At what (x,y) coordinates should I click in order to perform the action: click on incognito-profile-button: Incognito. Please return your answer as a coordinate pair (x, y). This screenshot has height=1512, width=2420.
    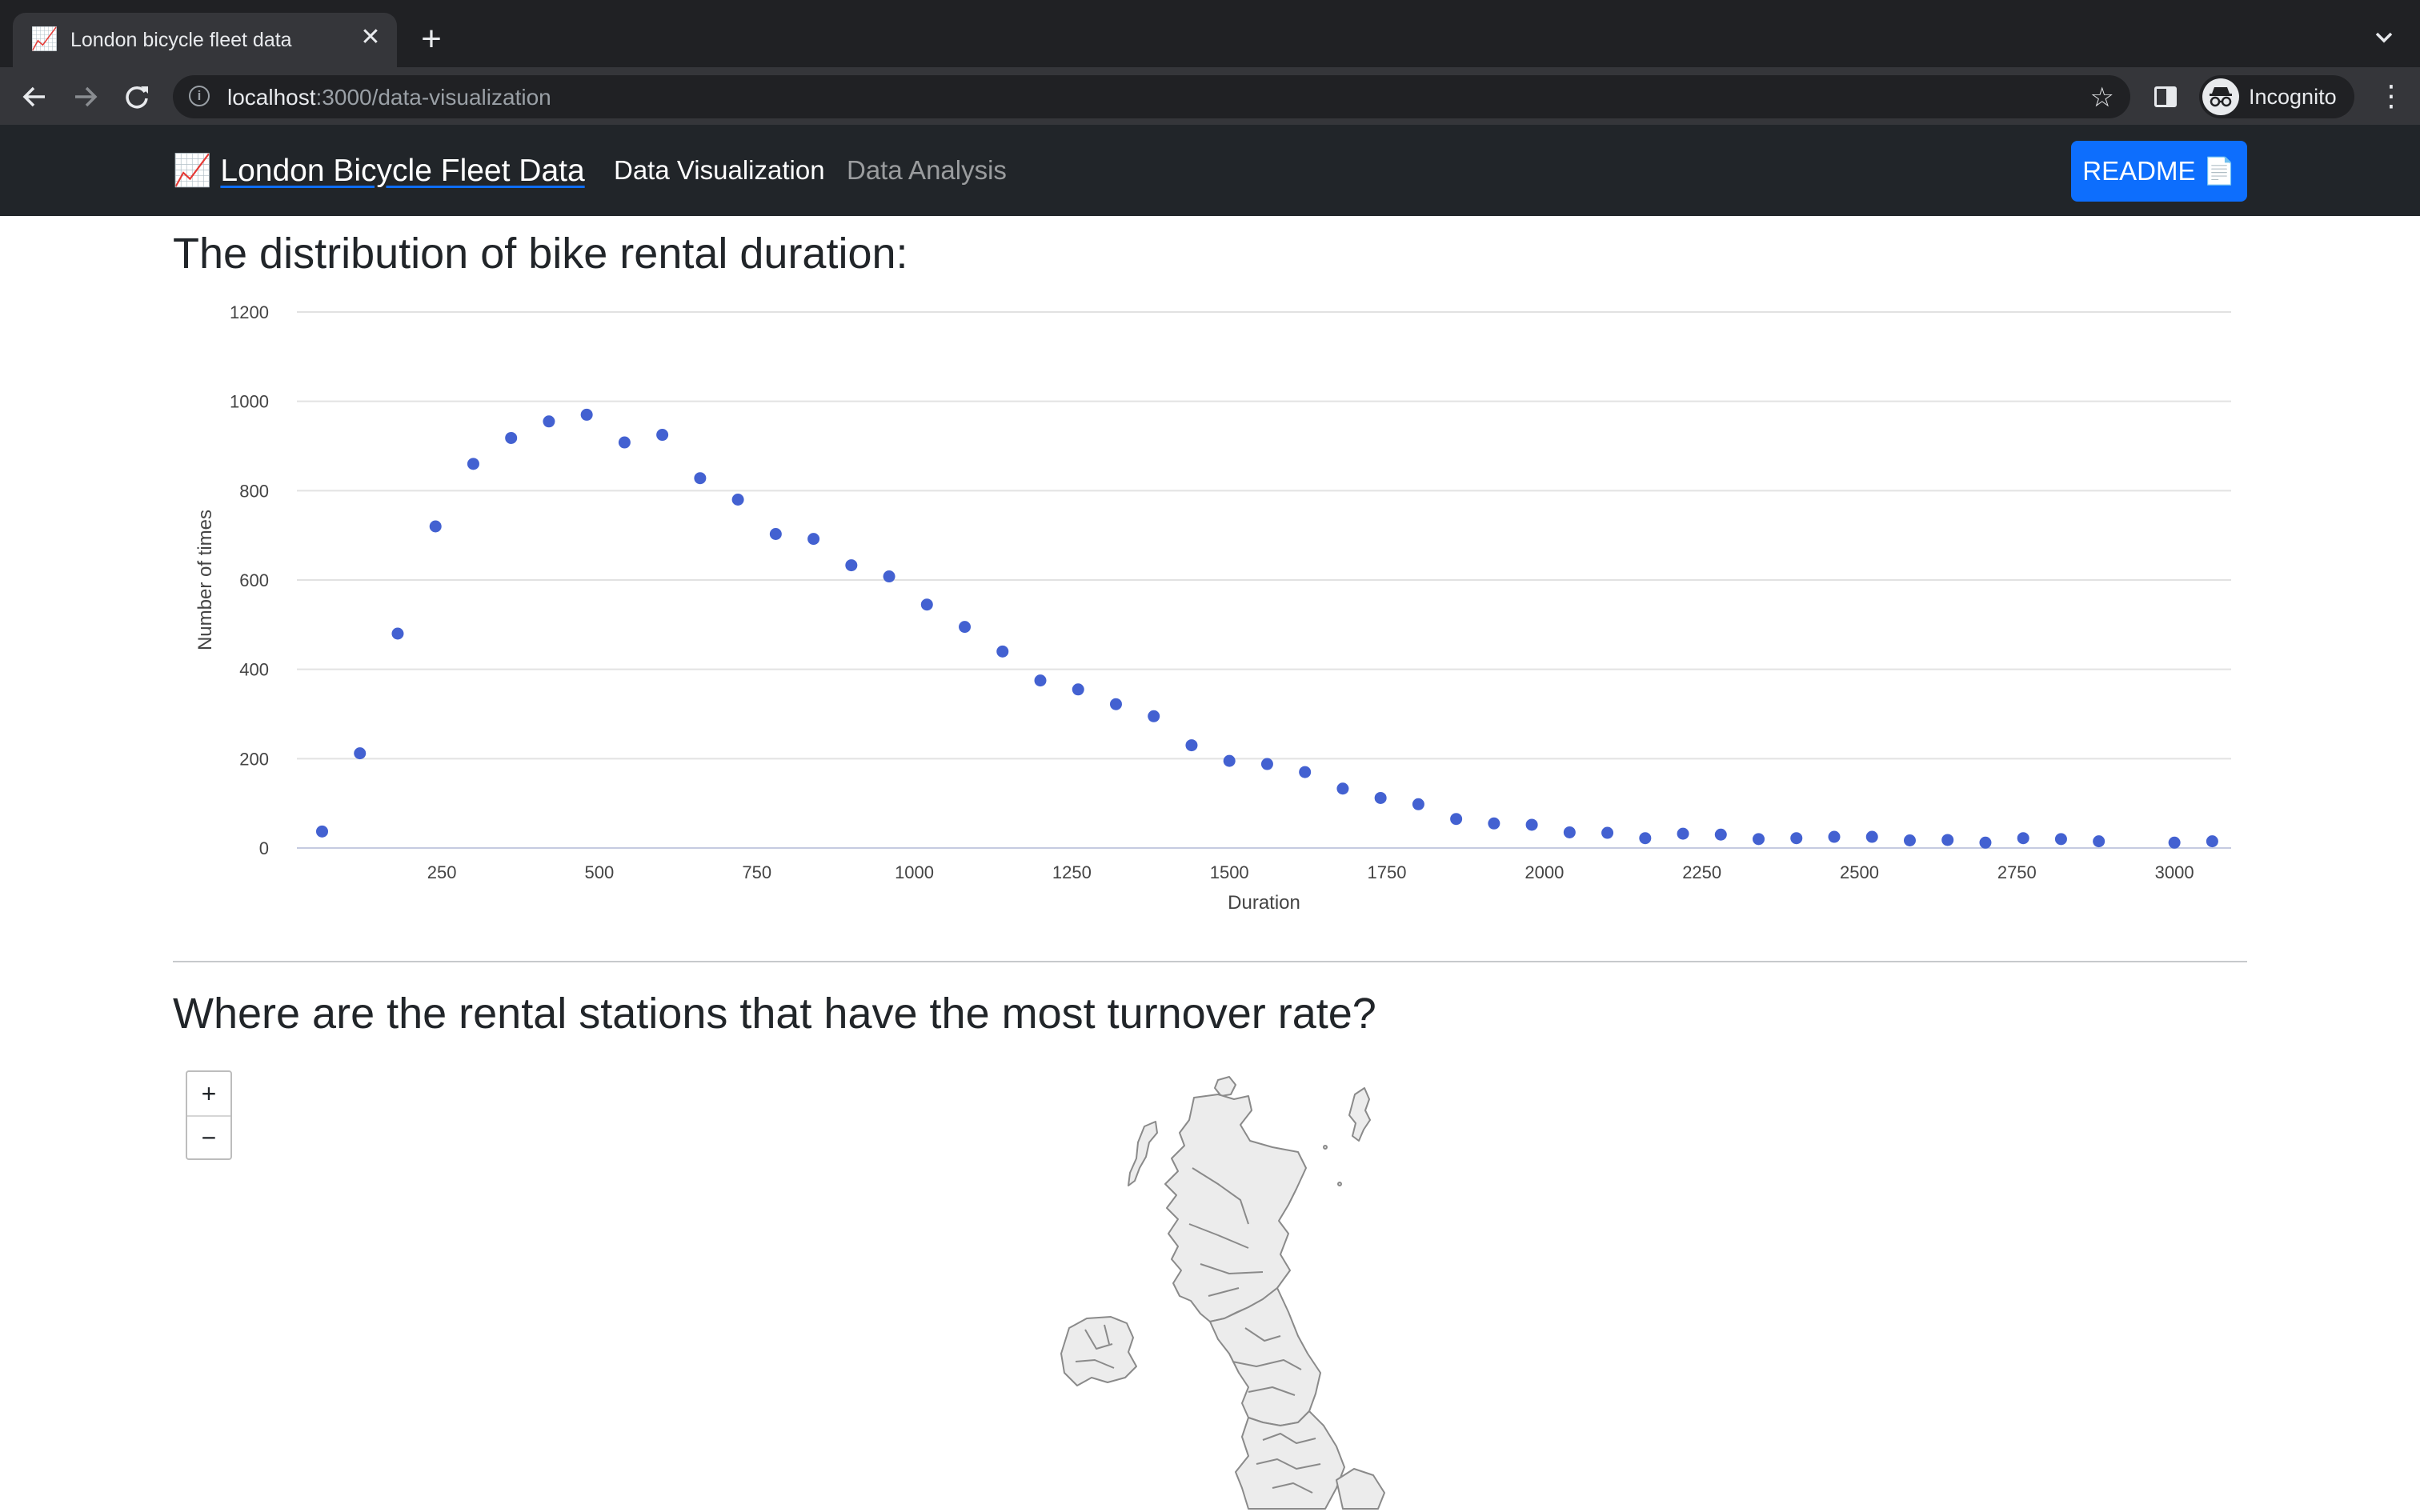
    Looking at the image, I should click on (2276, 96).